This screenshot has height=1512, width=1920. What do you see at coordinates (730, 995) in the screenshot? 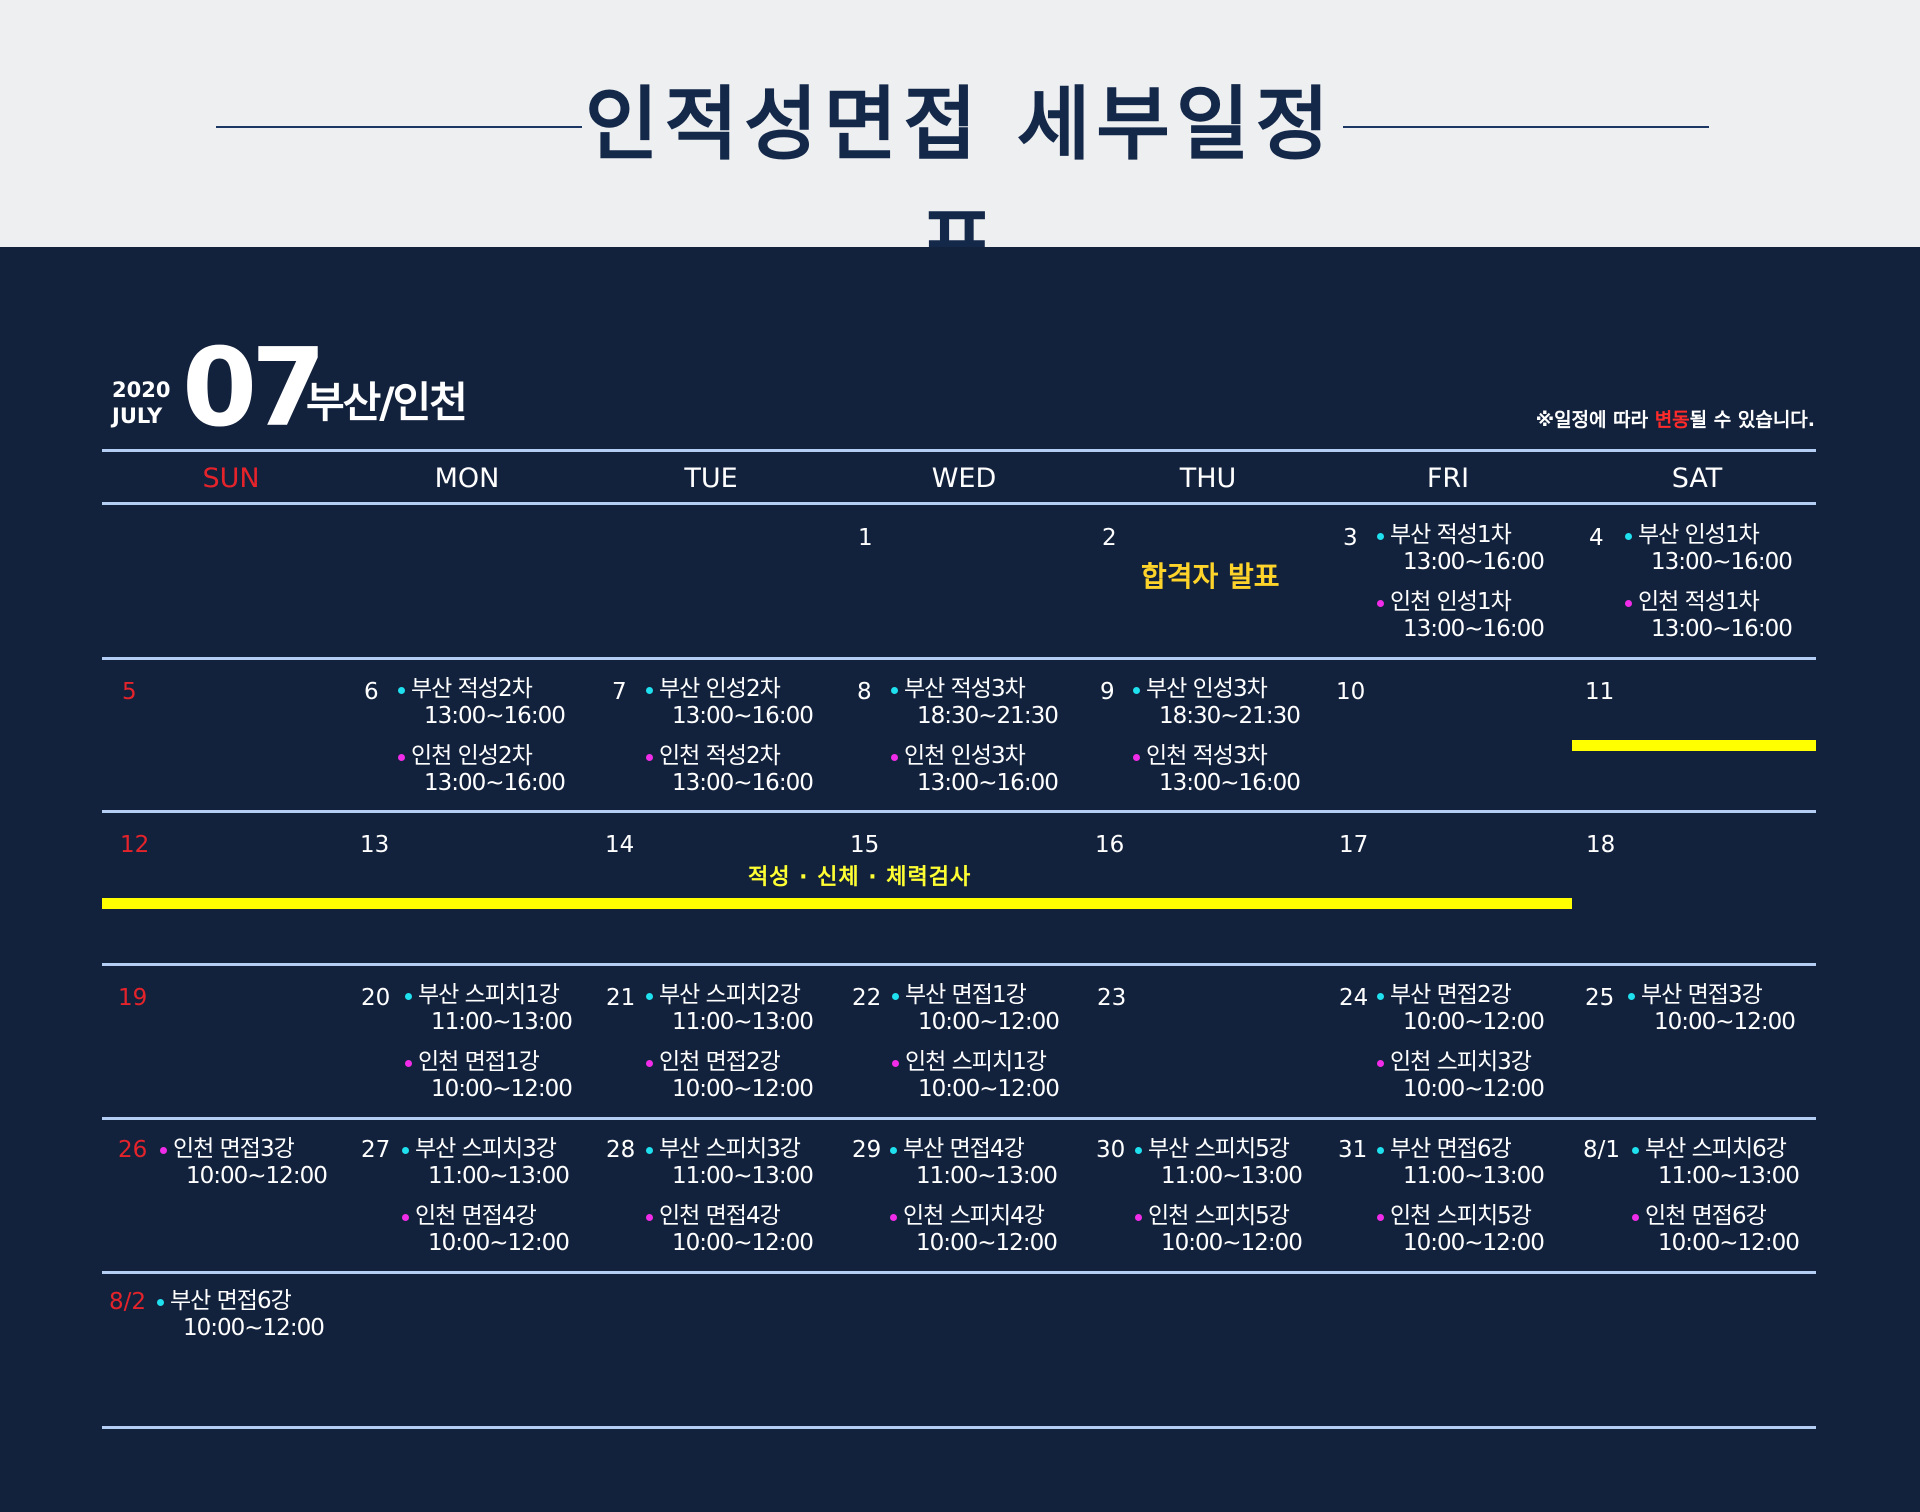
I see `event-title: 부산 스피치2강` at bounding box center [730, 995].